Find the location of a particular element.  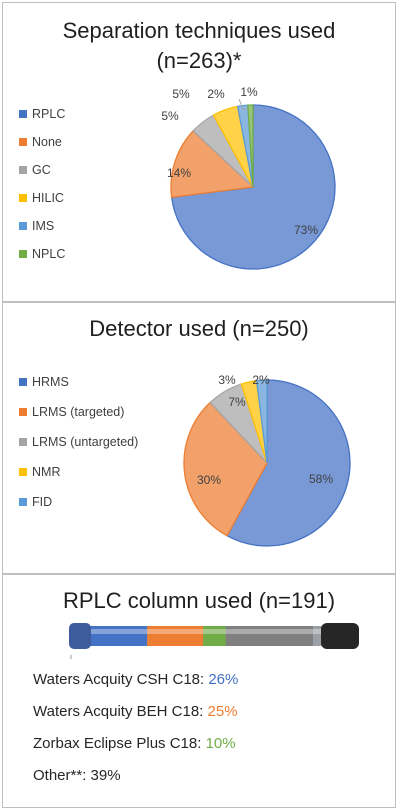

data-label: 30% is located at coordinates (209, 480).